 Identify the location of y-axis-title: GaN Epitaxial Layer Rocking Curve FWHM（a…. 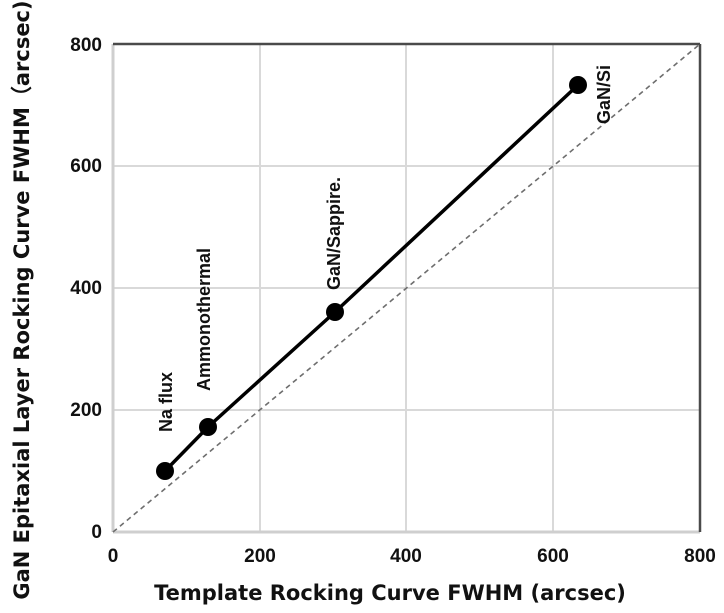
(22, 299).